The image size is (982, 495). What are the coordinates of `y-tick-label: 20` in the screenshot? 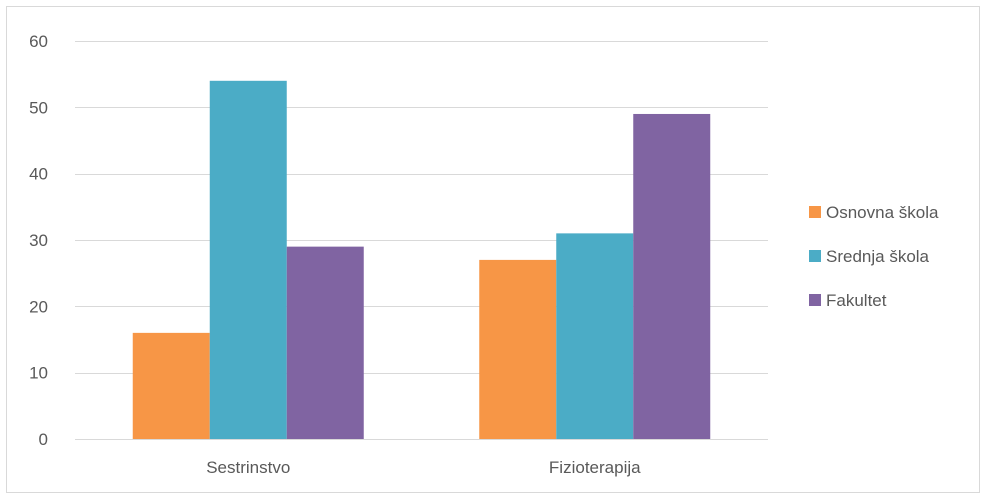 It's located at (38, 306).